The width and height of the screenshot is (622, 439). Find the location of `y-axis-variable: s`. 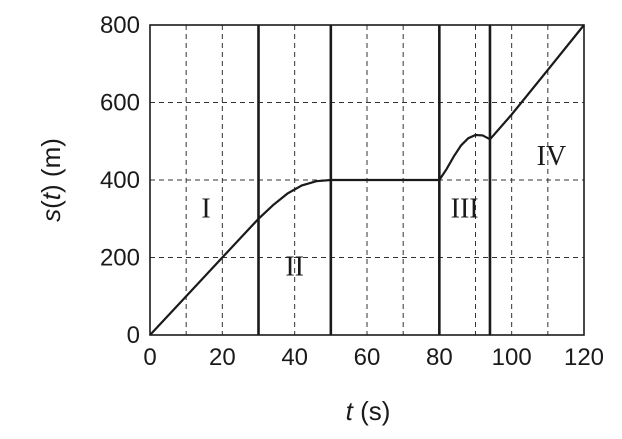

y-axis-variable: s is located at coordinates (51, 215).